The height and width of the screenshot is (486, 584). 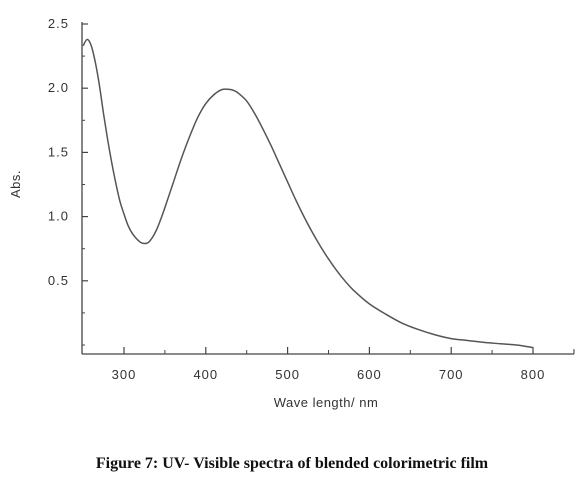 What do you see at coordinates (58, 280) in the screenshot?
I see `y-tick-label: 0.5` at bounding box center [58, 280].